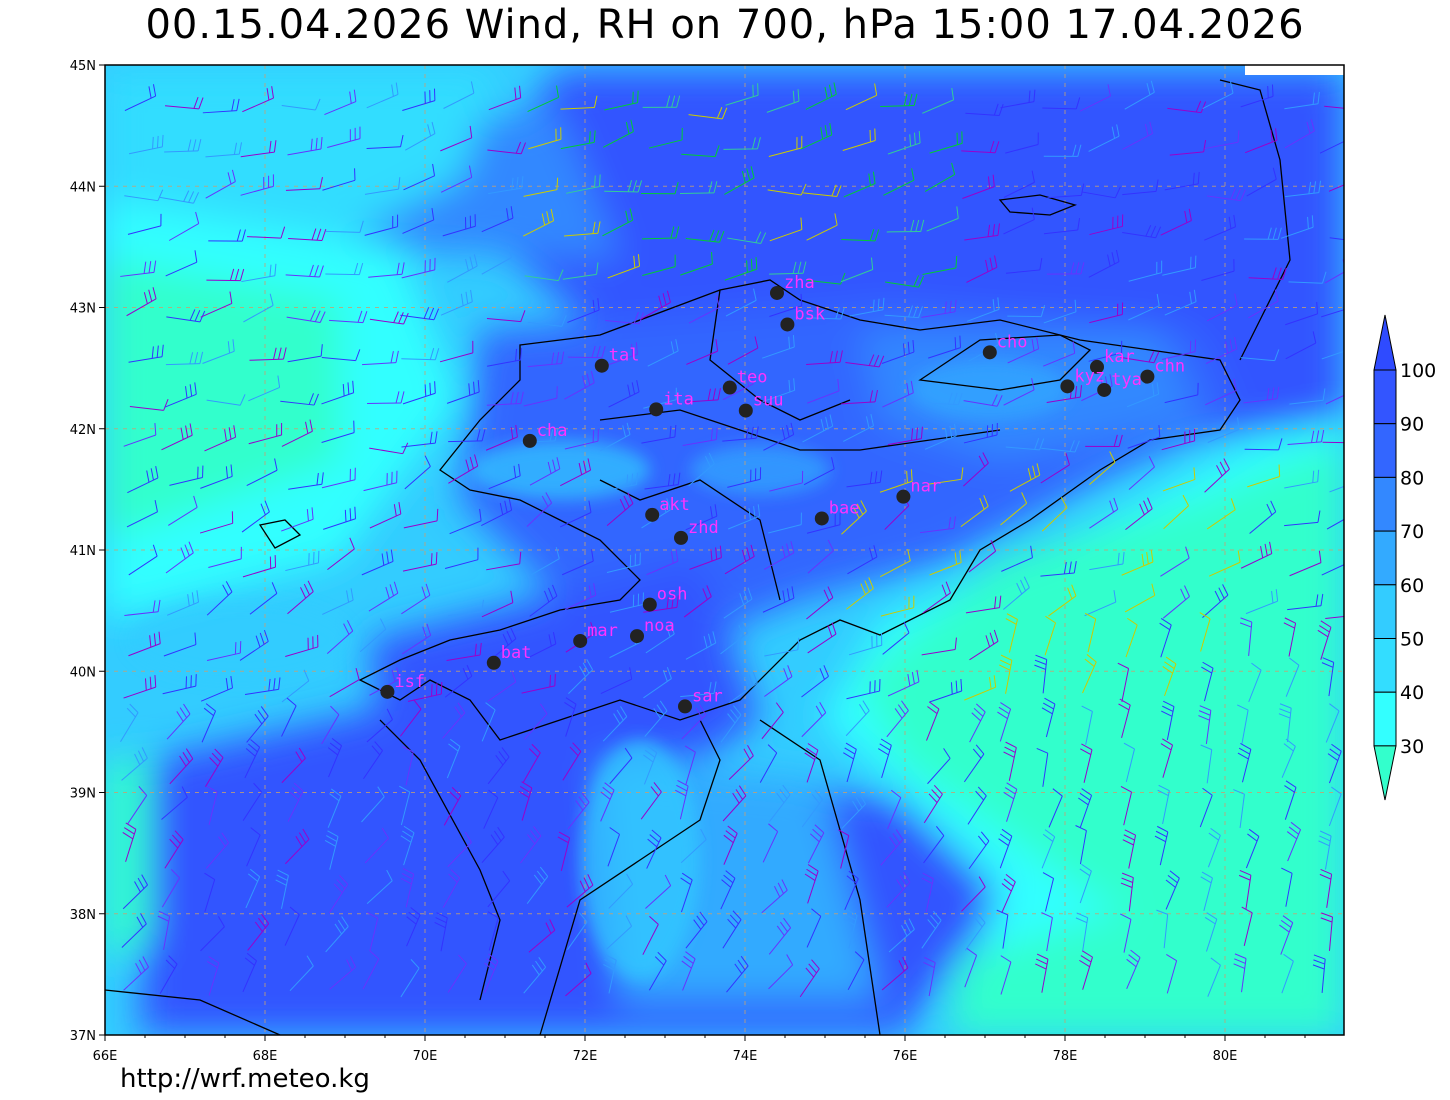 The image size is (1450, 1100). Describe the element at coordinates (745, 381) in the screenshot. I see `station-teo: teo` at that location.